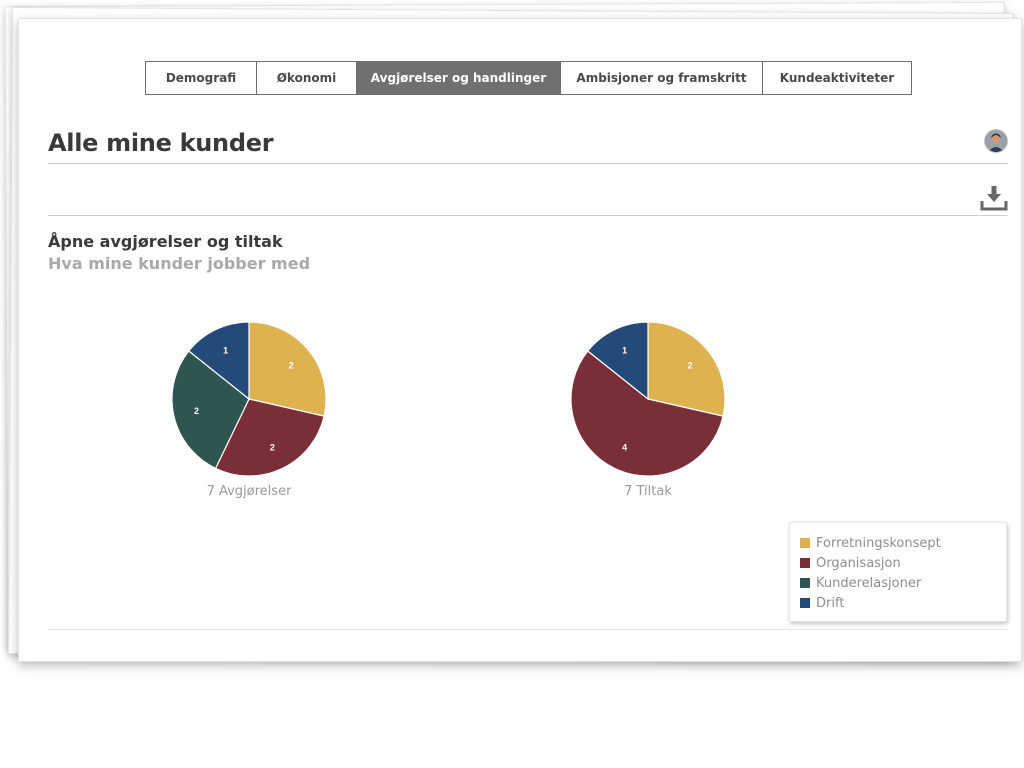 The height and width of the screenshot is (768, 1024). Describe the element at coordinates (249, 491) in the screenshot. I see `pie-caption-avgjorelser: 7 Avgjørelser` at that location.